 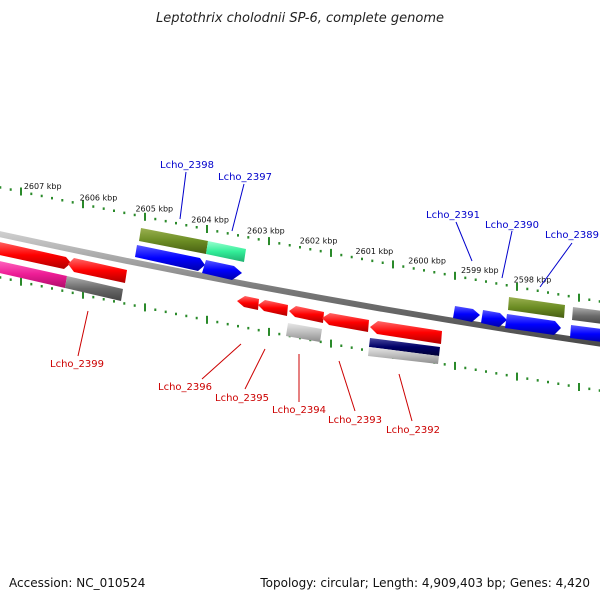 What do you see at coordinates (245, 177) in the screenshot?
I see `gene-label-lcho-2397: Lcho_2397` at bounding box center [245, 177].